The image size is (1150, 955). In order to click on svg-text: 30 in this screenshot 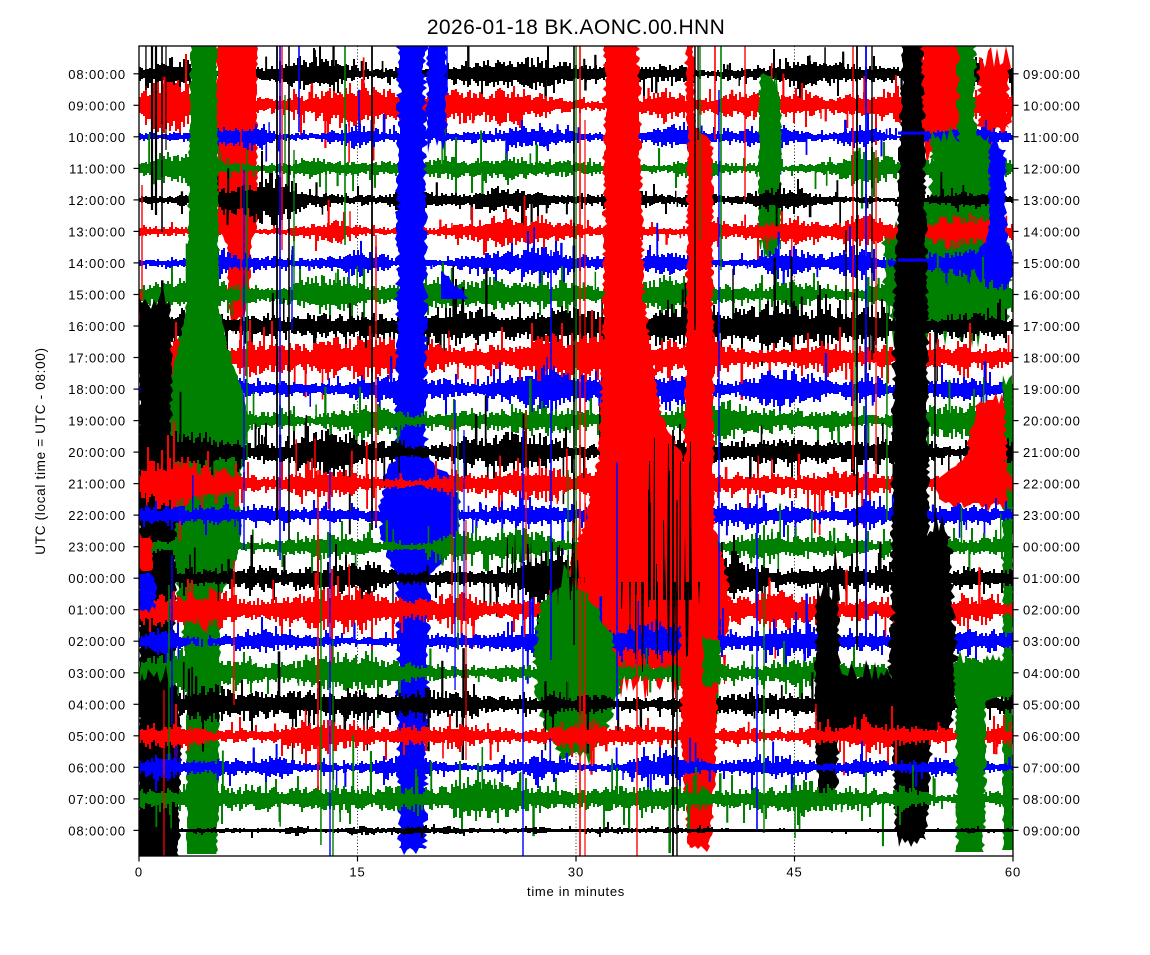, I will do `click(576, 872)`.